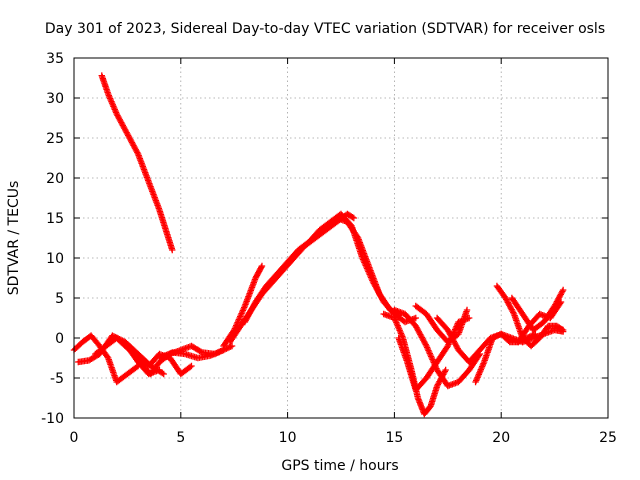 The image size is (640, 480). What do you see at coordinates (501, 438) in the screenshot?
I see `x-tick-label: 20` at bounding box center [501, 438].